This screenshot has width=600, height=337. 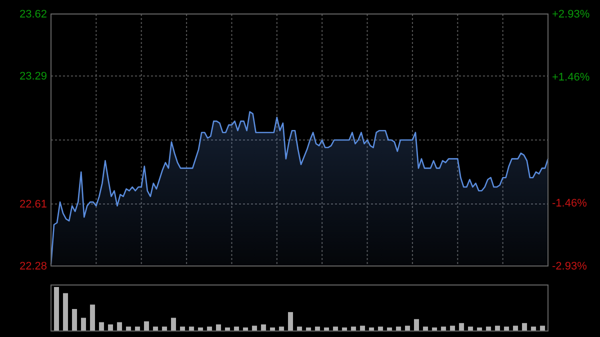 What do you see at coordinates (570, 203) in the screenshot?
I see `y2-tick-label: -1.46%` at bounding box center [570, 203].